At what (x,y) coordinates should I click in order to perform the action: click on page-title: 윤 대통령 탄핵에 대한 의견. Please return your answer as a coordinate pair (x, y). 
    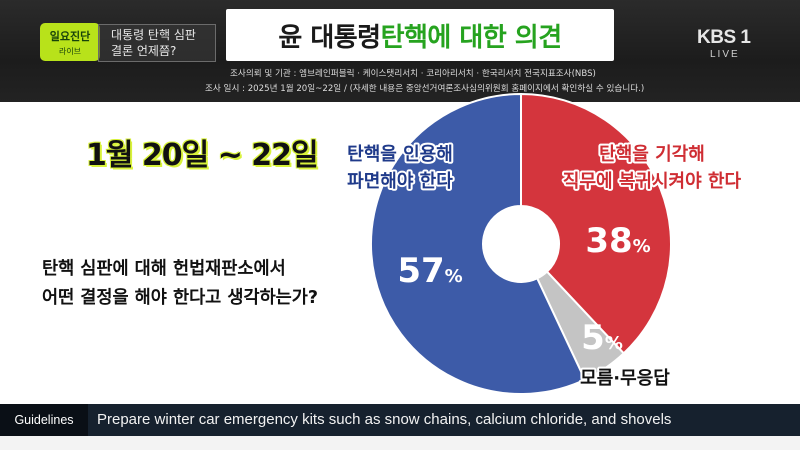
    Looking at the image, I should click on (420, 35).